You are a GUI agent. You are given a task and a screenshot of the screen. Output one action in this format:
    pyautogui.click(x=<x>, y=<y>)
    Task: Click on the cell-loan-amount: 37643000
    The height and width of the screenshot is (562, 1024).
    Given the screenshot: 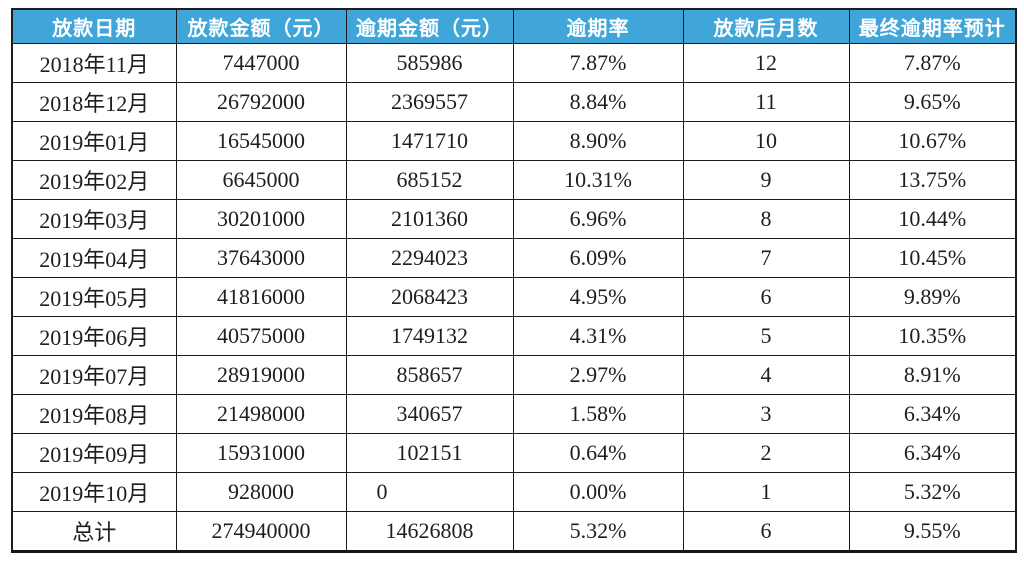 What is the action you would take?
    pyautogui.click(x=261, y=258)
    